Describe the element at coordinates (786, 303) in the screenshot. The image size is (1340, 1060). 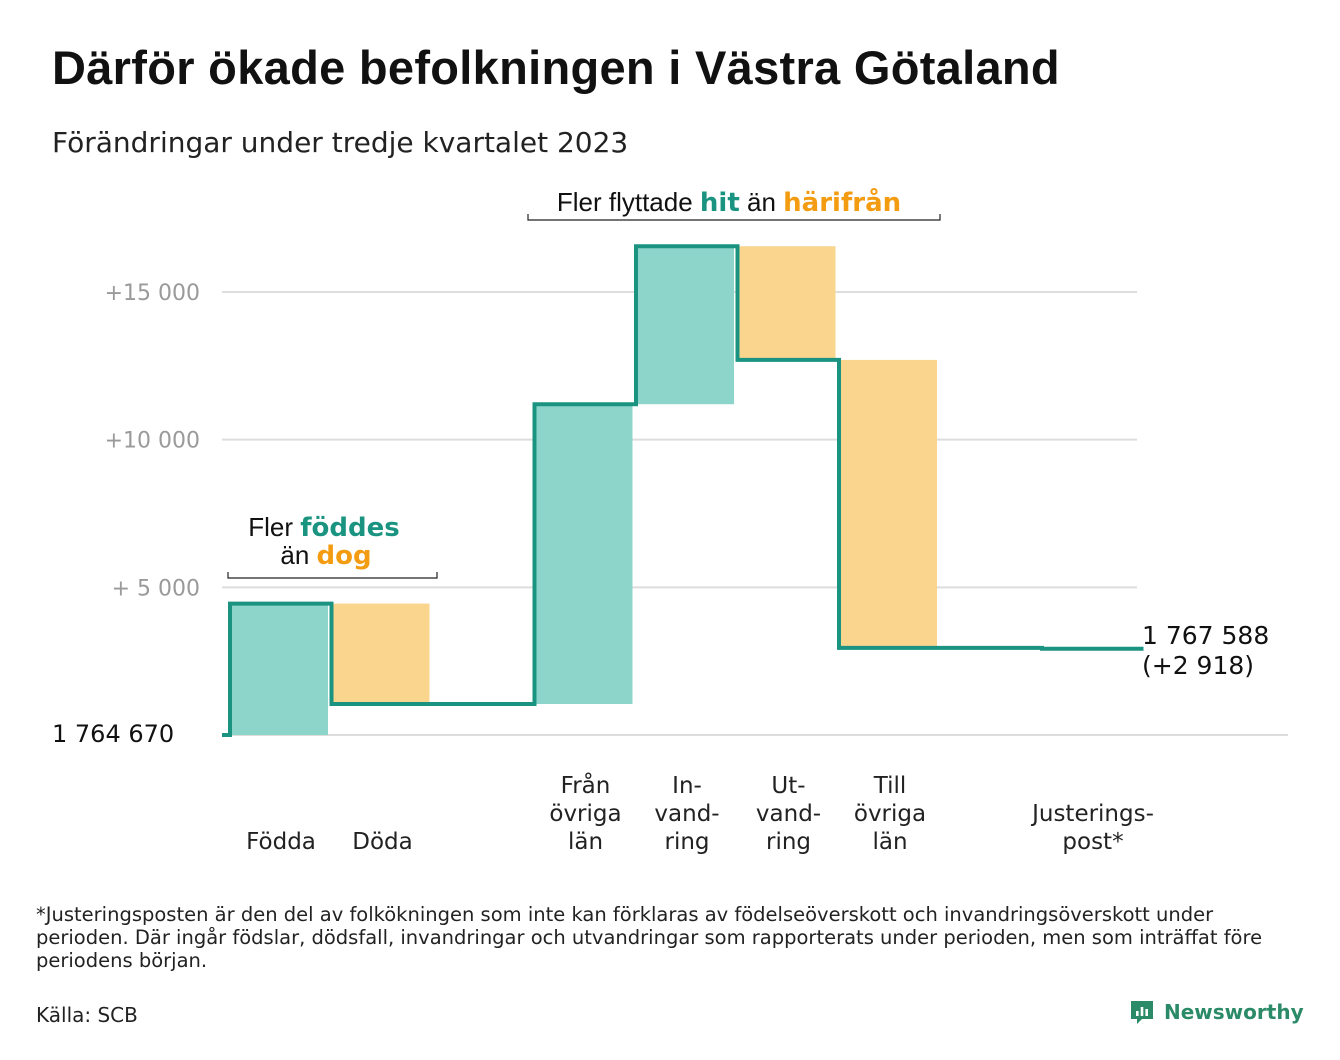
I see `bar-utvandring` at that location.